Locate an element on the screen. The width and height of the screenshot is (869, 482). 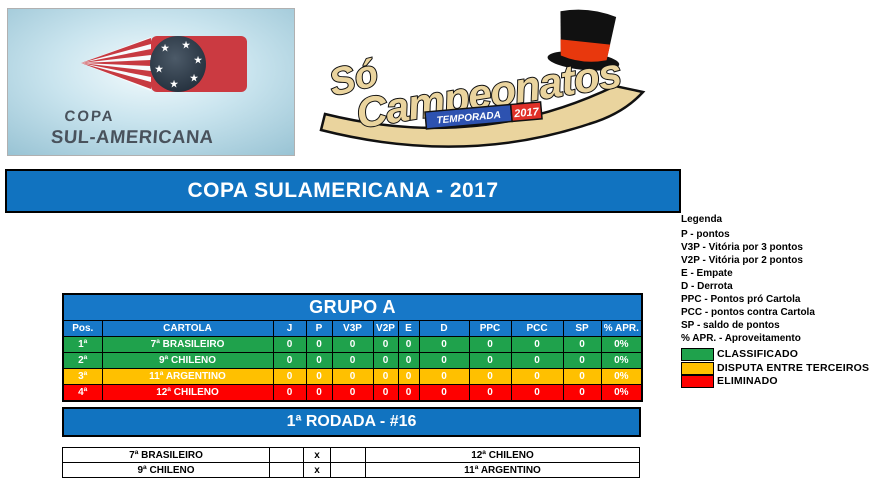
away-team: 12ª CHILENO is located at coordinates (502, 455).